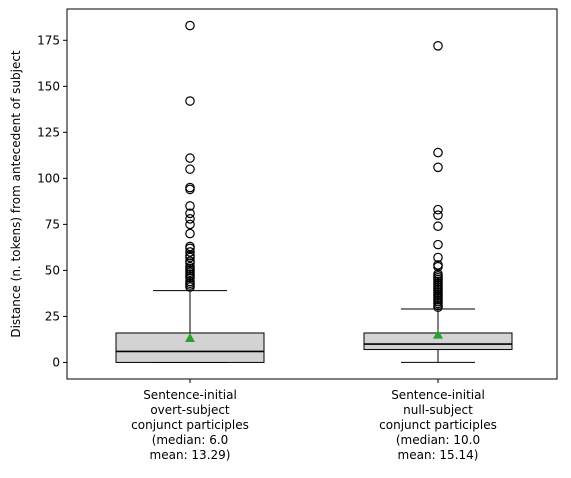 This screenshot has width=571, height=478. I want to click on x-tick-label-line: (median: 6.0, so click(190, 440).